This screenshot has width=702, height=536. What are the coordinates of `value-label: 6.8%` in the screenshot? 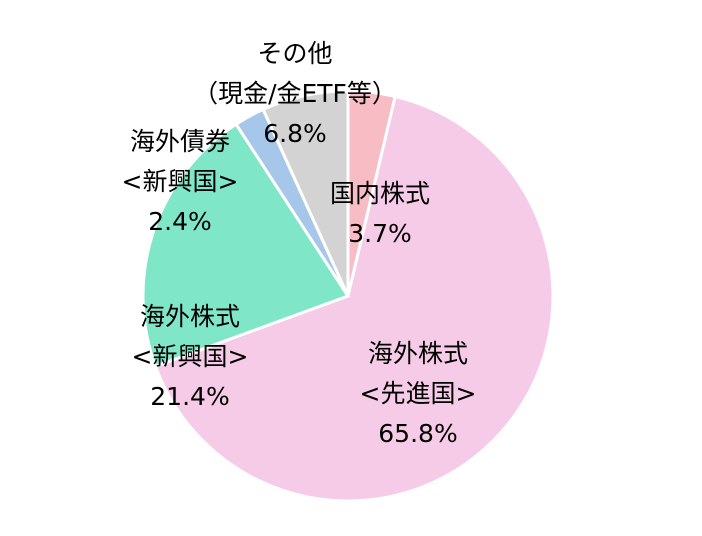 It's located at (295, 133).